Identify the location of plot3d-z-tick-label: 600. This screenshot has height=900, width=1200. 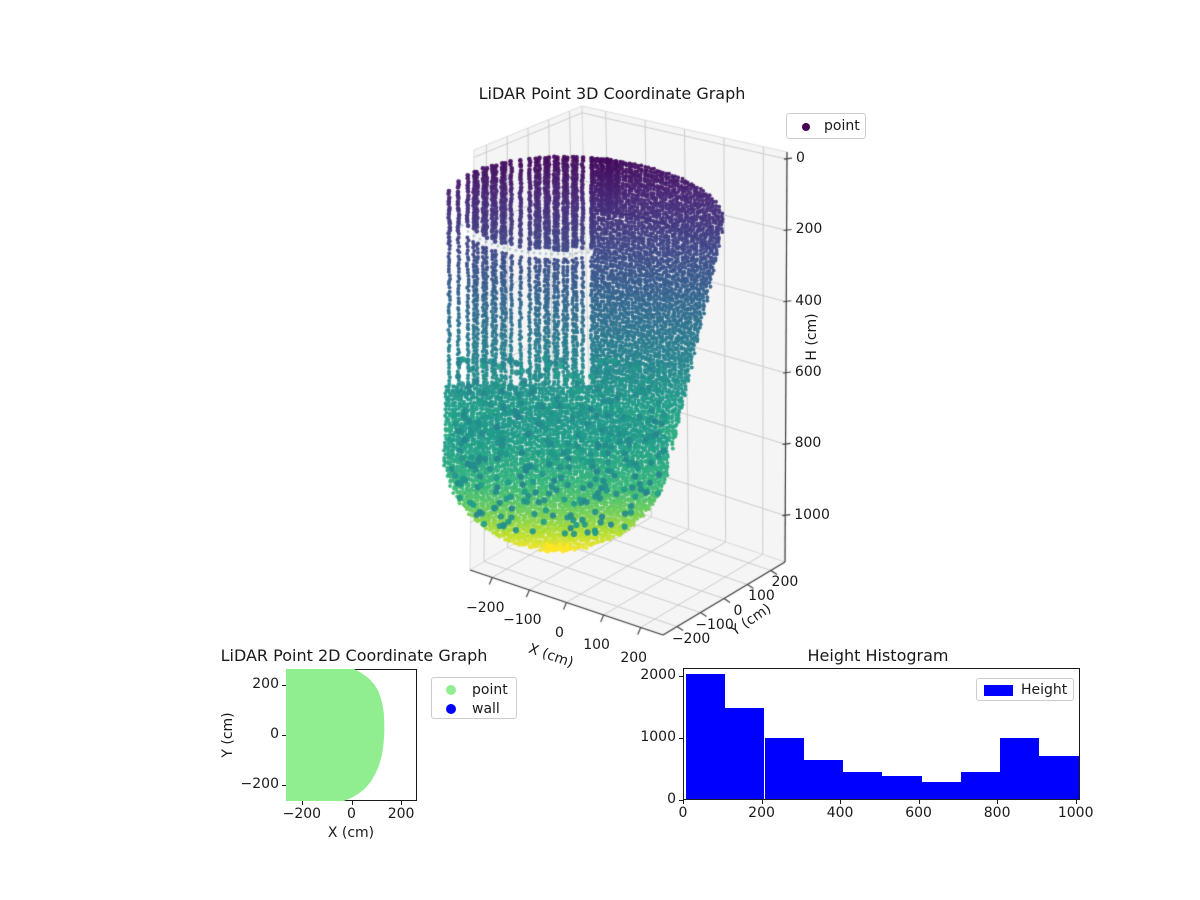
(808, 372).